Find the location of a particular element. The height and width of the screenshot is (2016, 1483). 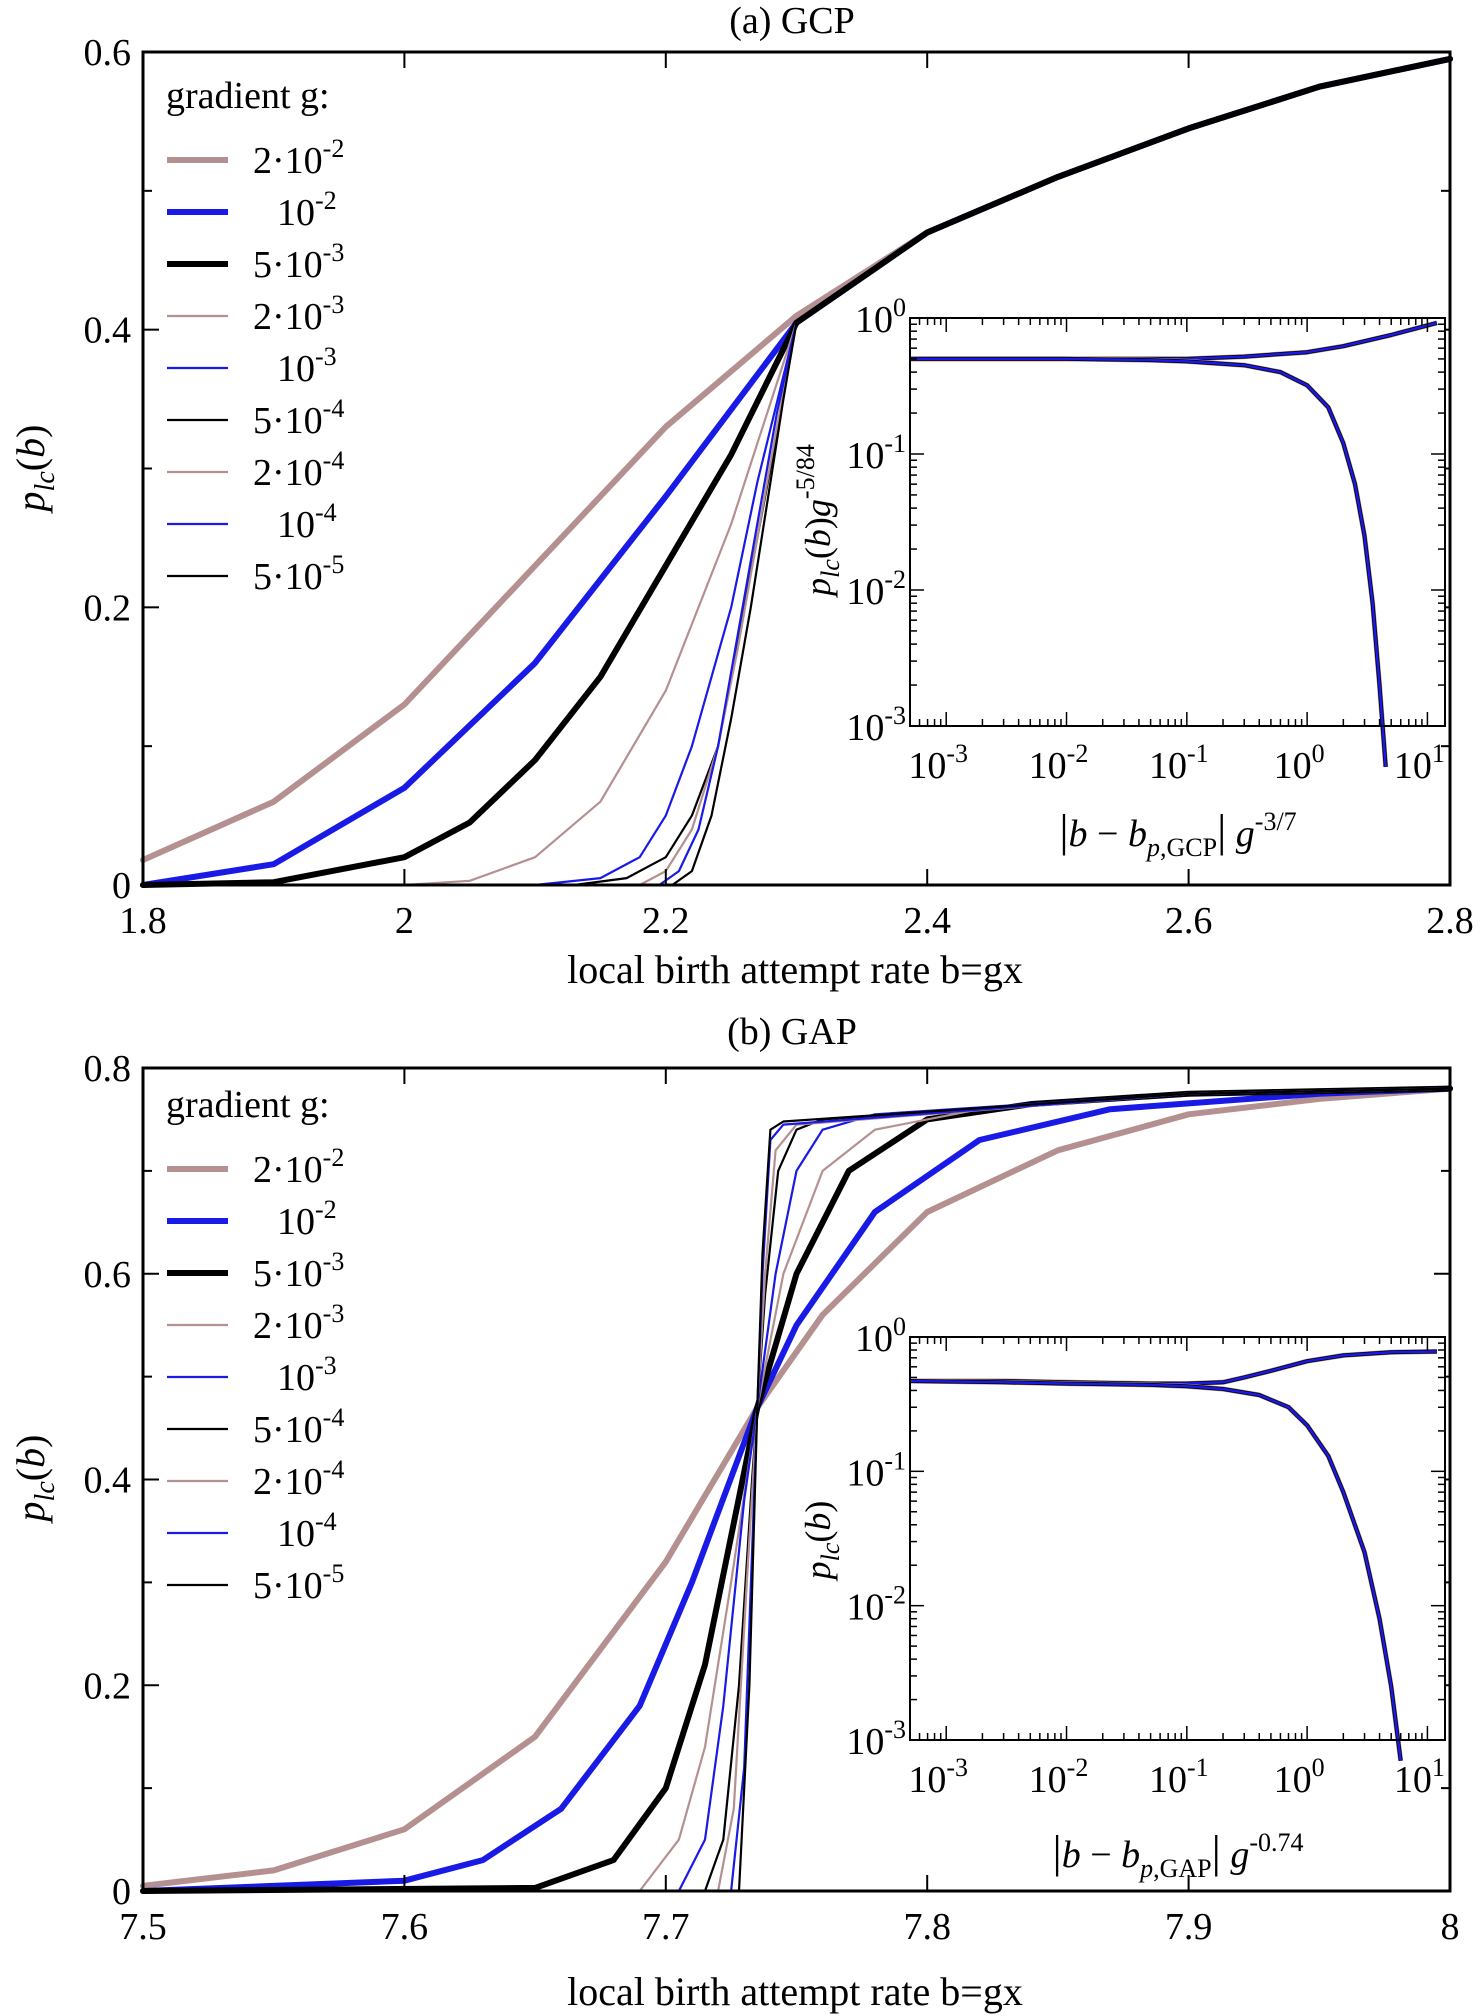

series-line is located at coordinates (469, 604).